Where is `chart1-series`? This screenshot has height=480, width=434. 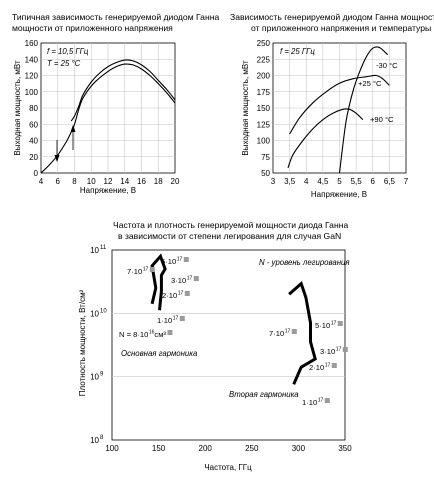 chart1-series is located at coordinates (108, 116).